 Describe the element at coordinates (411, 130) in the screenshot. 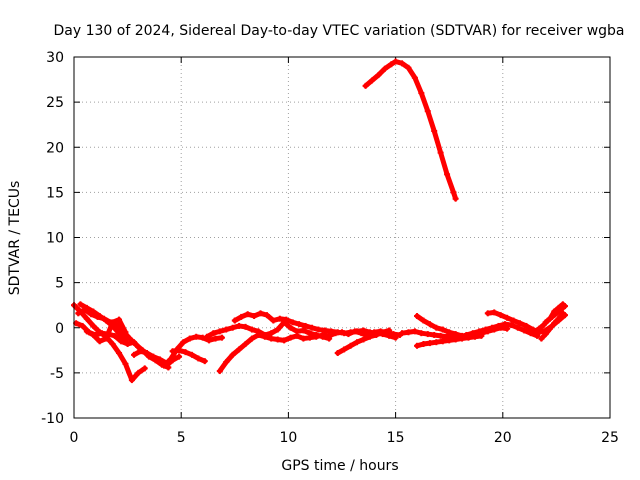

I see `series-trace-sat-m` at that location.